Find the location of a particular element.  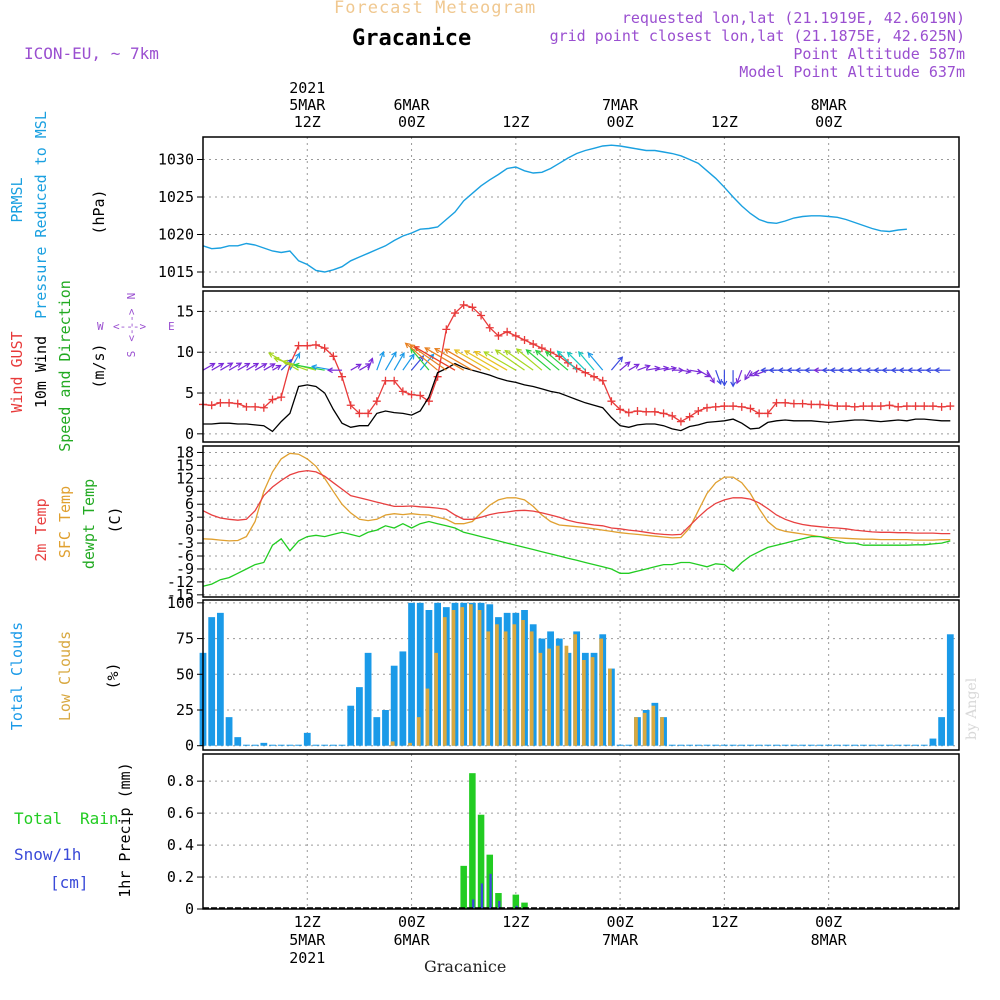

y-tick-label: 1015 is located at coordinates (176, 272).